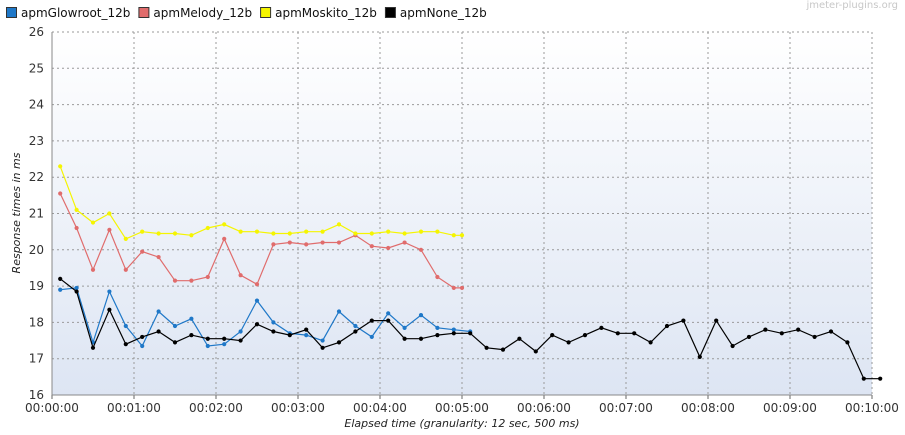 The image size is (905, 435). Describe the element at coordinates (36, 141) in the screenshot. I see `y-tick-label: 23` at that location.